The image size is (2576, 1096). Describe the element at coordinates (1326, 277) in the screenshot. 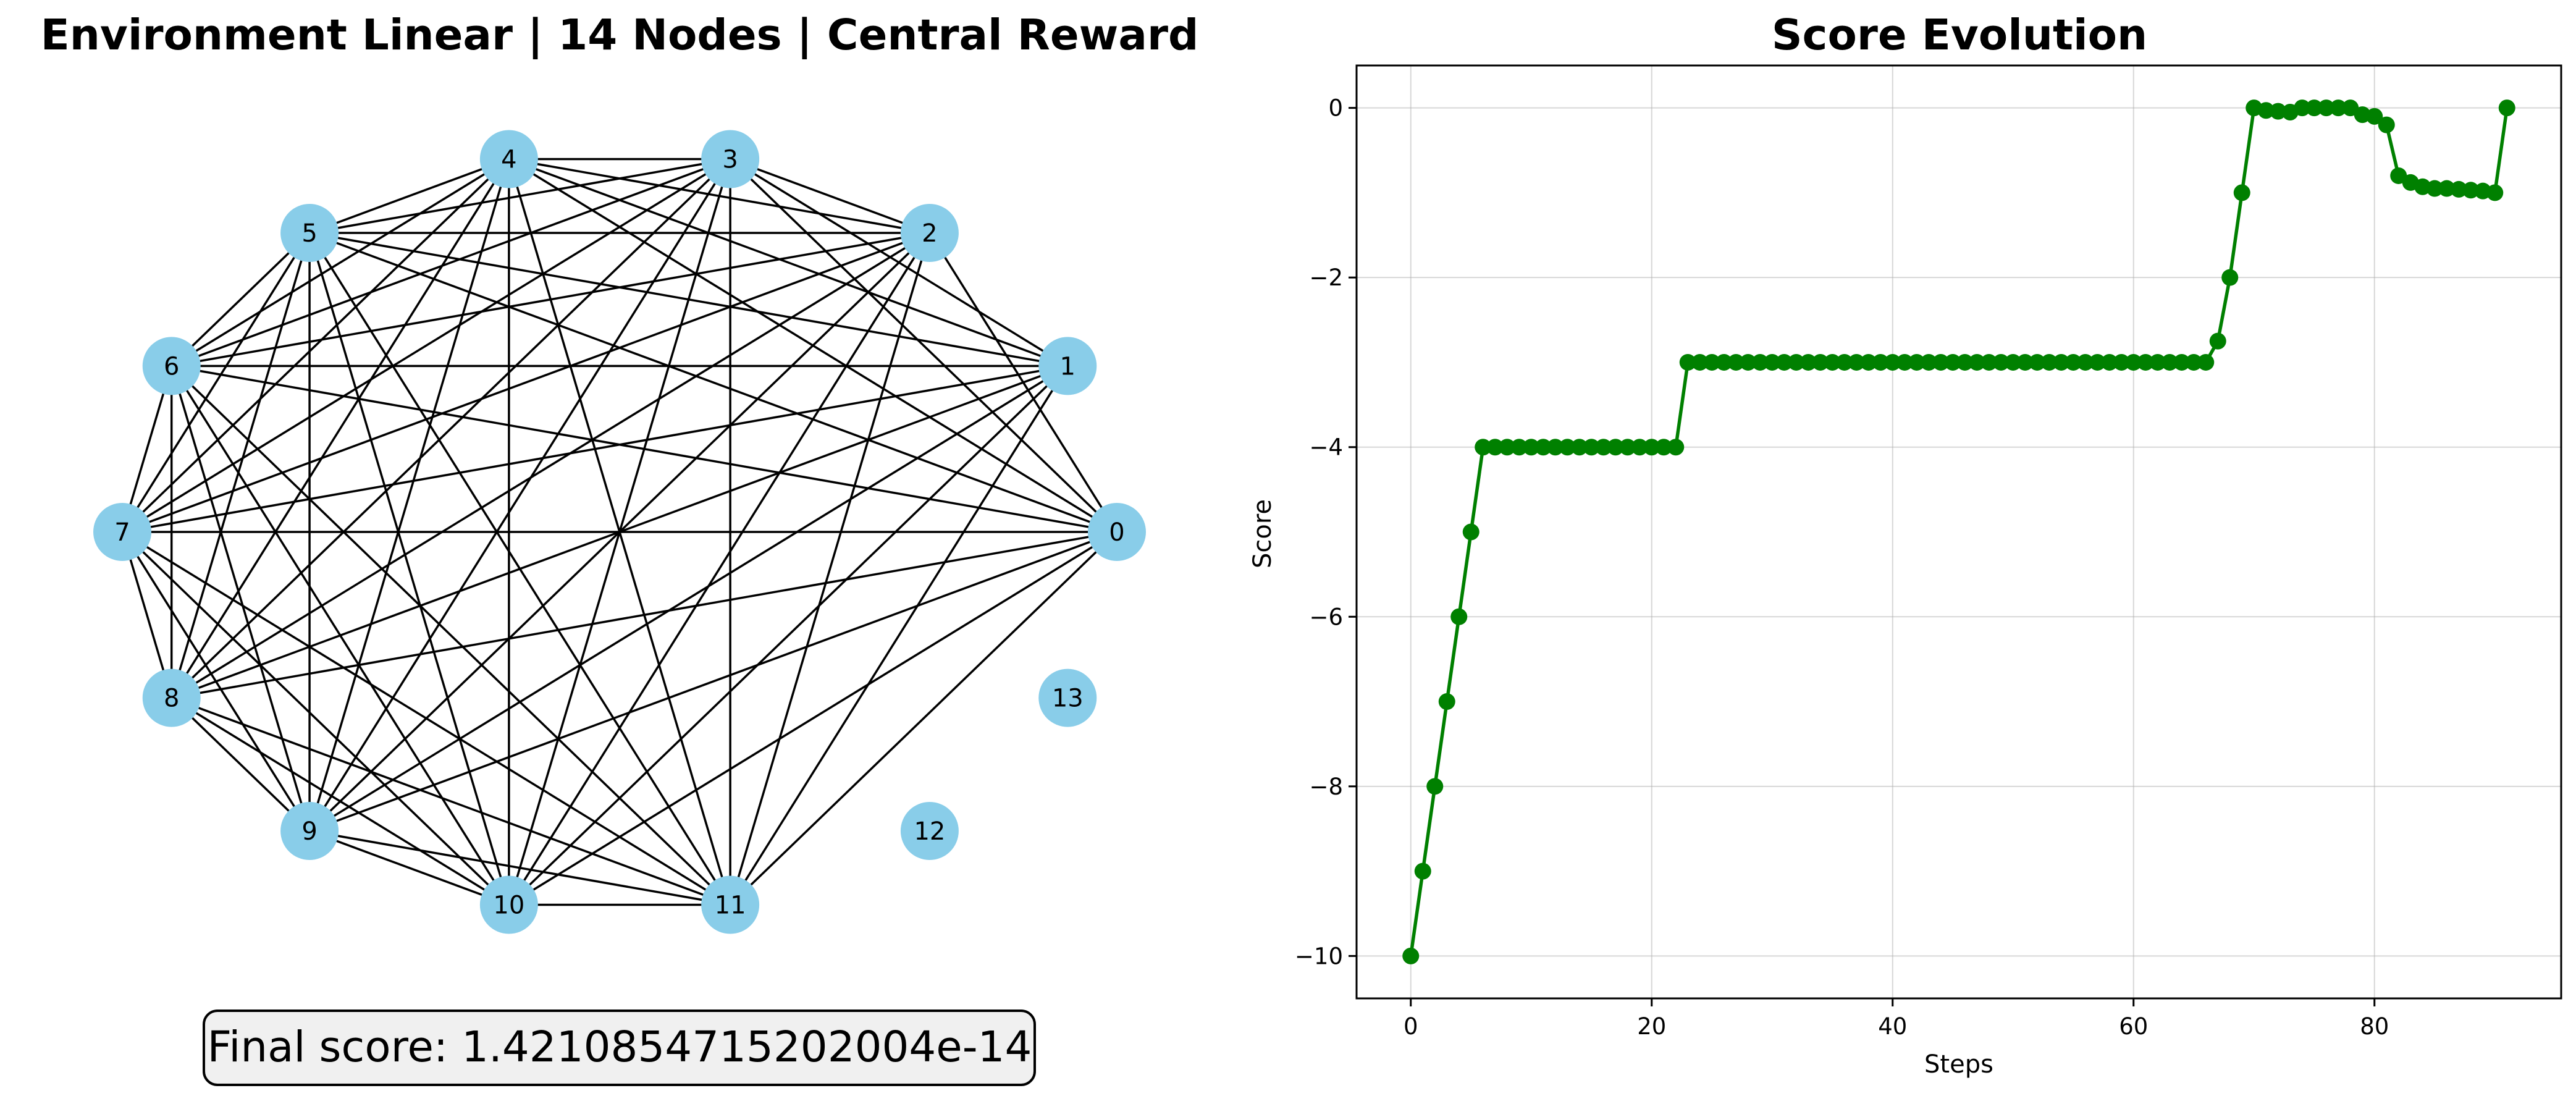

I see `y-tick-label: −2` at that location.